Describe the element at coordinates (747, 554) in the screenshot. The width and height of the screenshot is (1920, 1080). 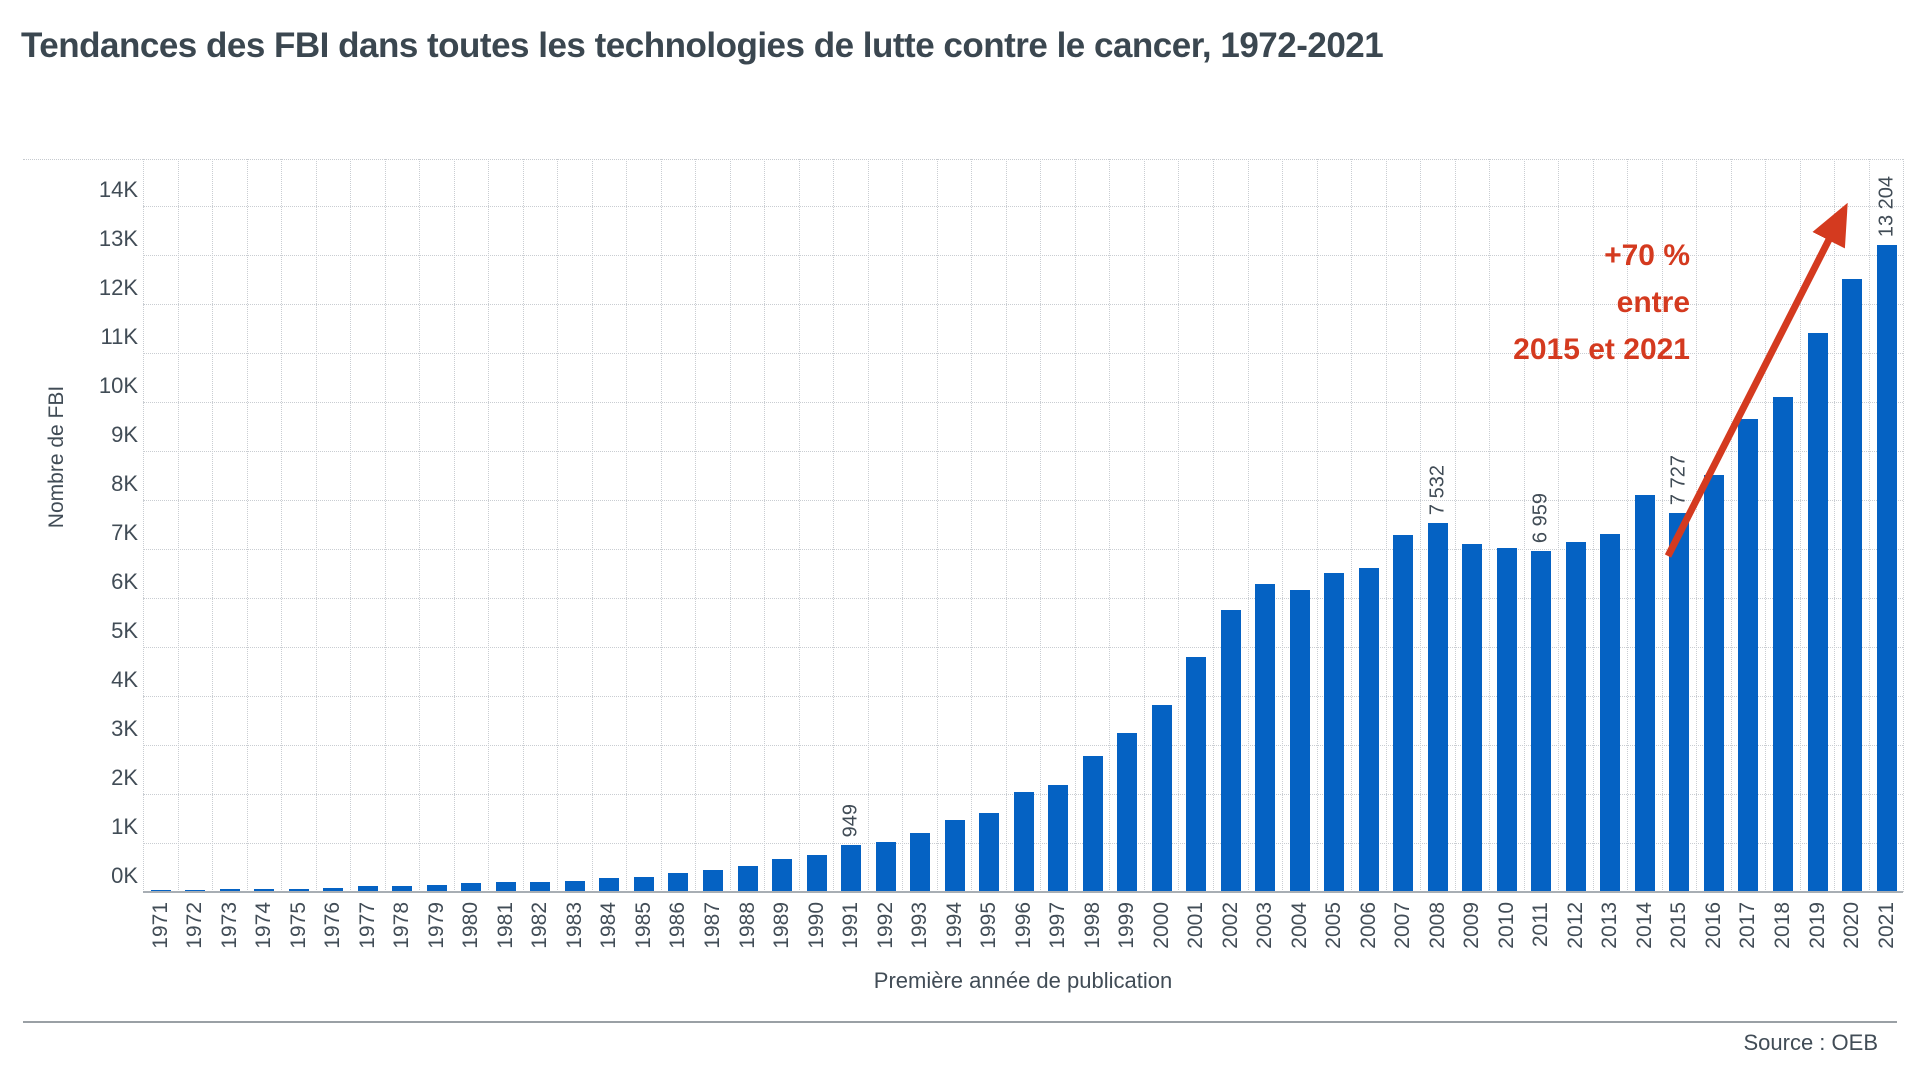
I see `bar-slot-1988: 1988` at that location.